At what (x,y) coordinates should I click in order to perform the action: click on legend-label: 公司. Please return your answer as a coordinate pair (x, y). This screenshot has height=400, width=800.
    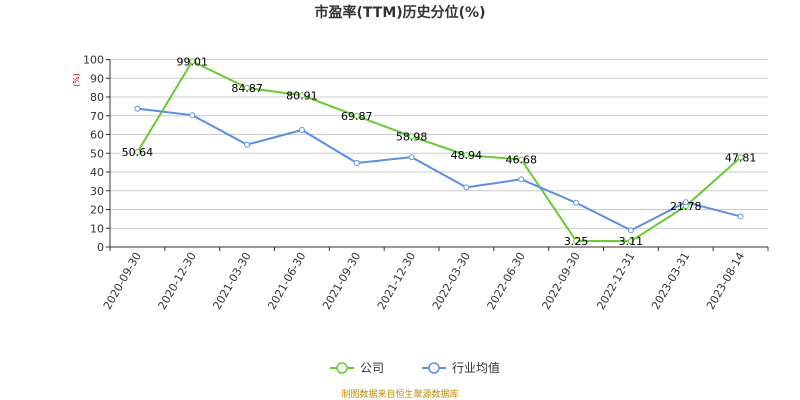
    Looking at the image, I should click on (372, 368).